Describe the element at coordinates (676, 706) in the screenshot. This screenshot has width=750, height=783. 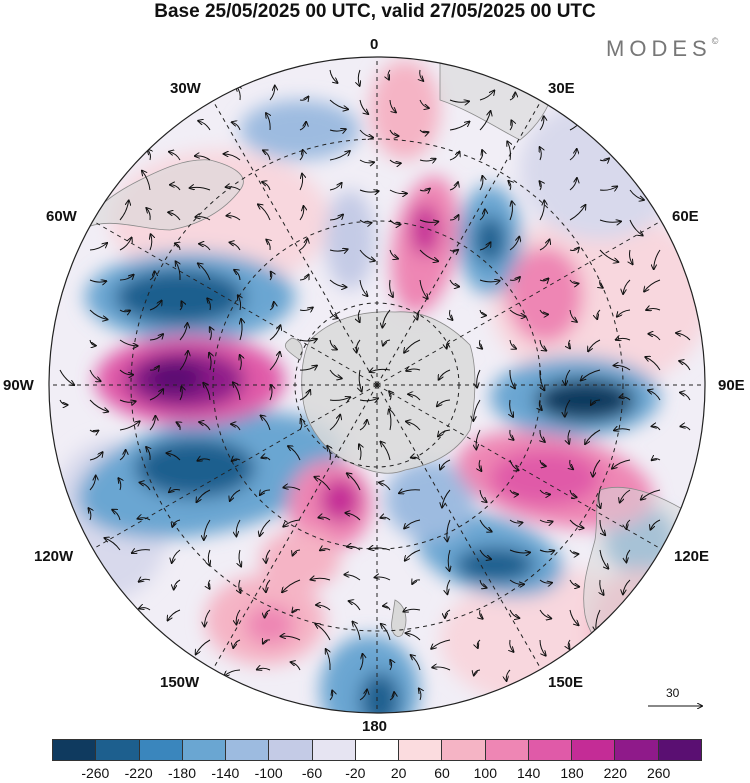
I see `reference-vector: 30` at that location.